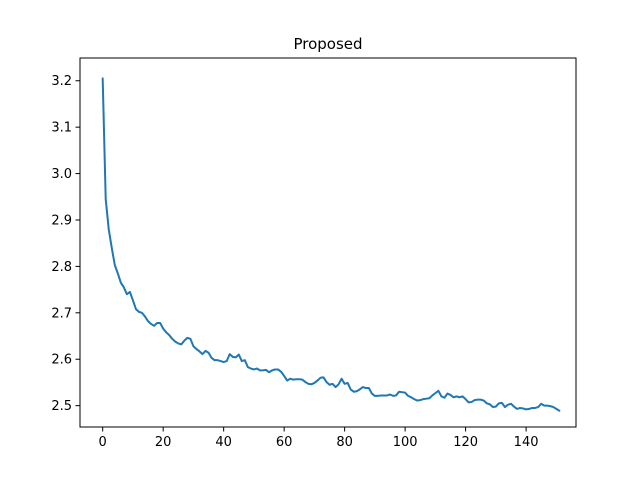 The height and width of the screenshot is (480, 640). I want to click on x-tick-label: 140, so click(526, 442).